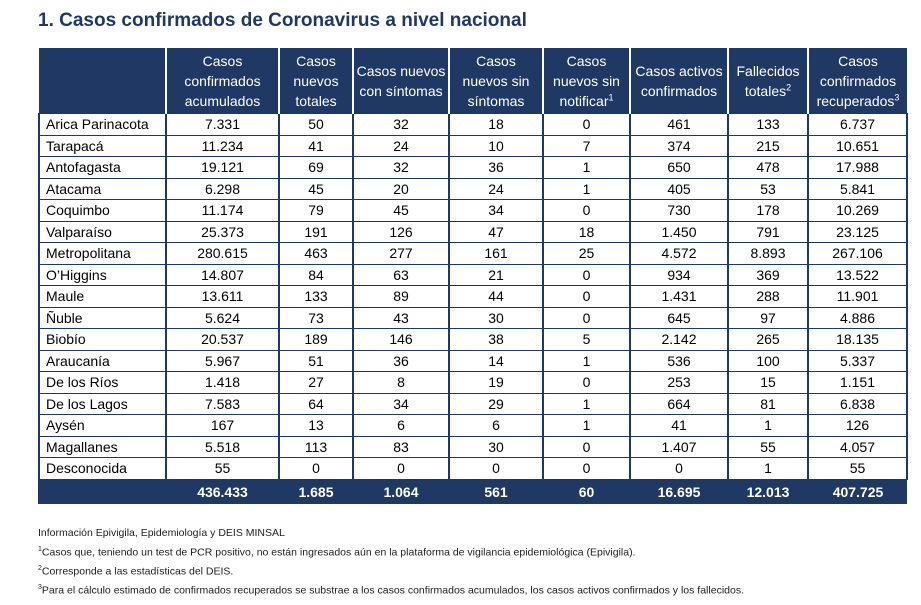 This screenshot has height=605, width=921. What do you see at coordinates (316, 124) in the screenshot?
I see `data-cell: 50` at bounding box center [316, 124].